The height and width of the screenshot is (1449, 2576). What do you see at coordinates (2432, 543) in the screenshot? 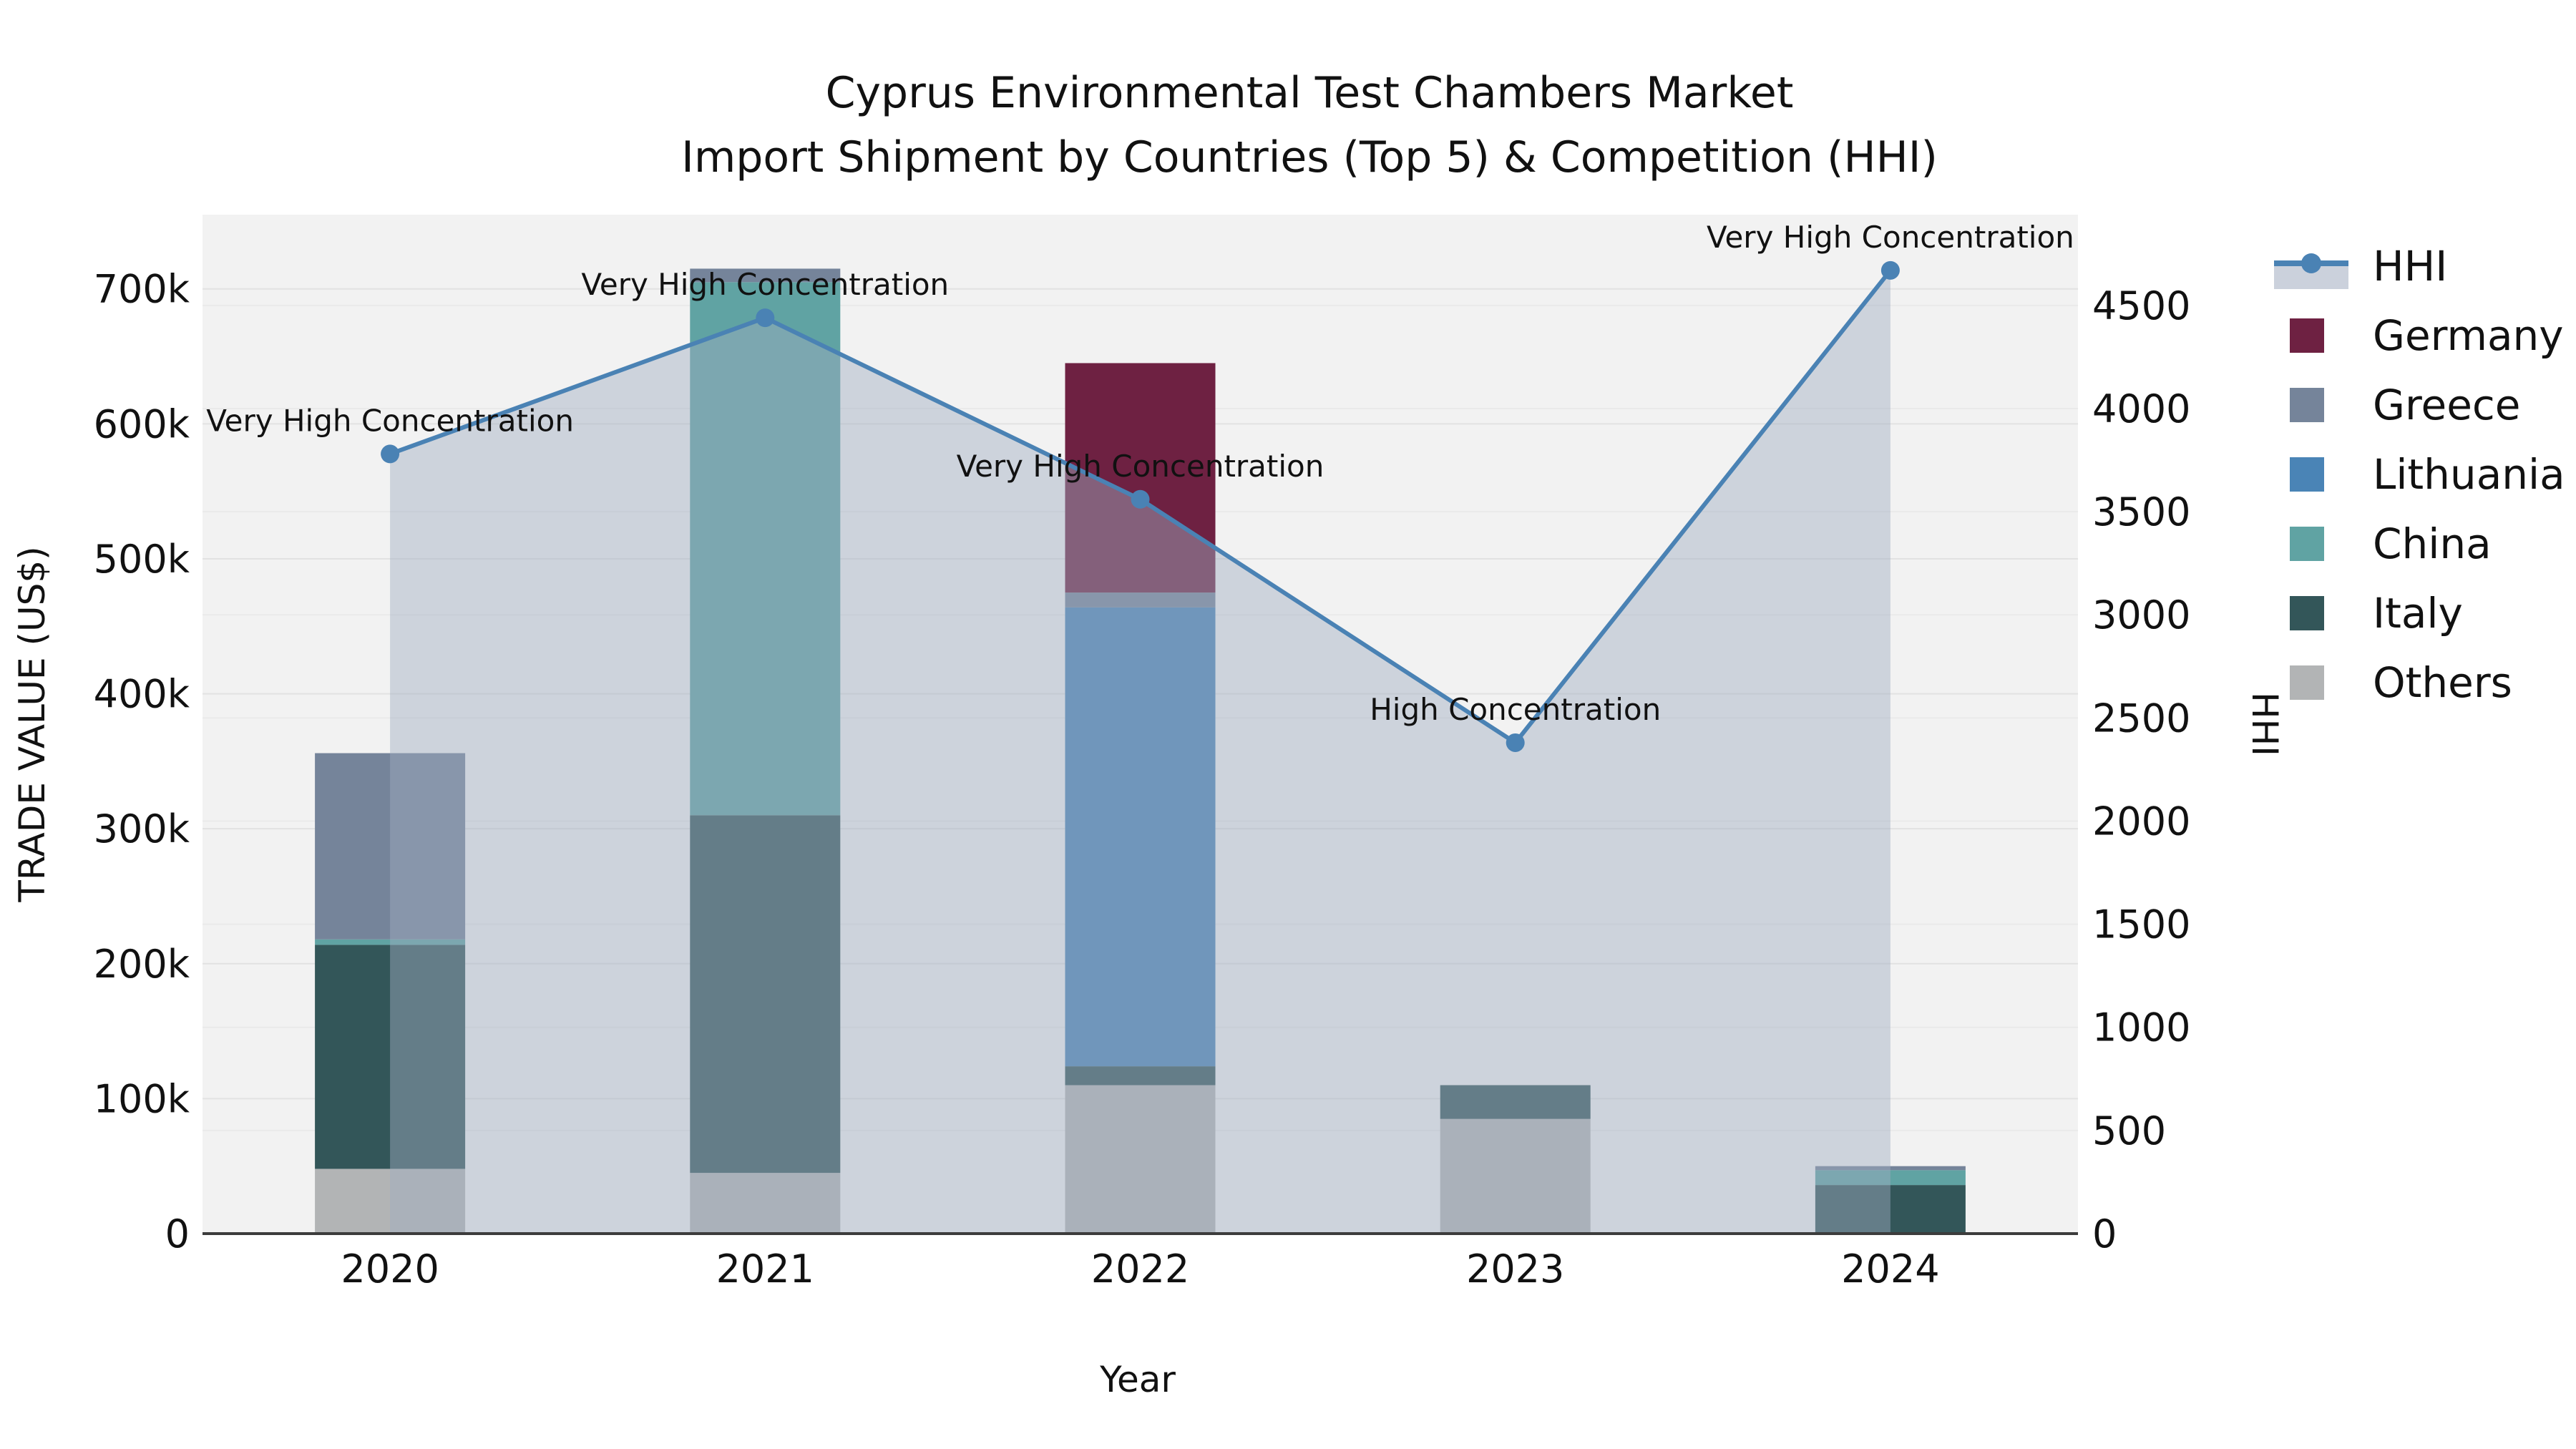
I see `legend-label-china: China` at bounding box center [2432, 543].